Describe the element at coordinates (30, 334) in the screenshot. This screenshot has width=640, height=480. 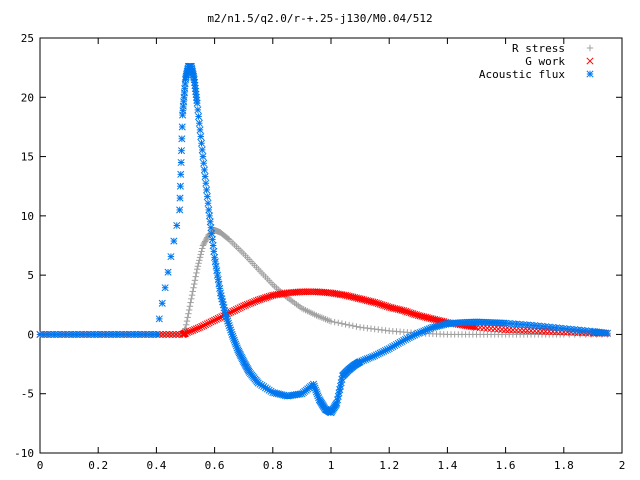
I see `y-tick-label: 0` at that location.